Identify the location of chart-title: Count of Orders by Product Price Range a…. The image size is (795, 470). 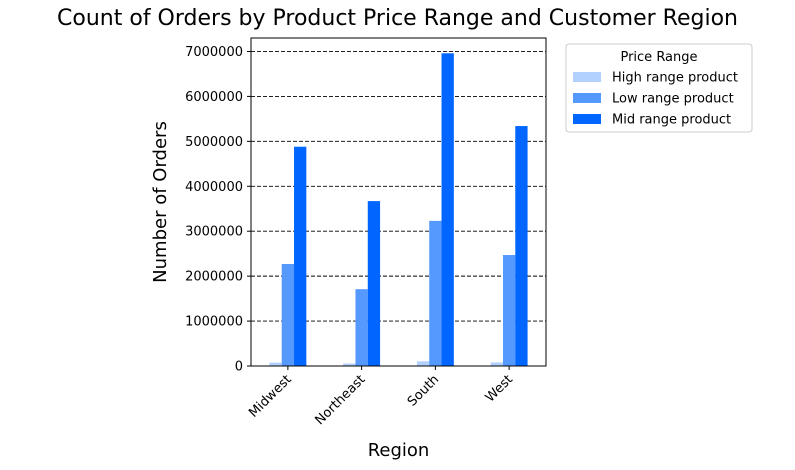
(397, 18).